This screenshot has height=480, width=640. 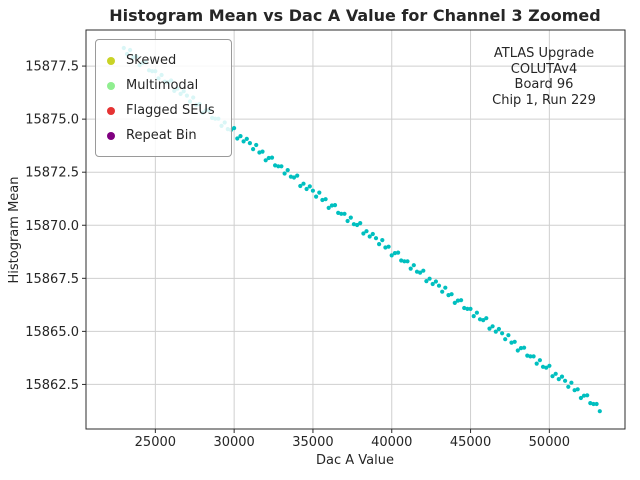 What do you see at coordinates (470, 442) in the screenshot?
I see `x-tick-label: 45000` at bounding box center [470, 442].